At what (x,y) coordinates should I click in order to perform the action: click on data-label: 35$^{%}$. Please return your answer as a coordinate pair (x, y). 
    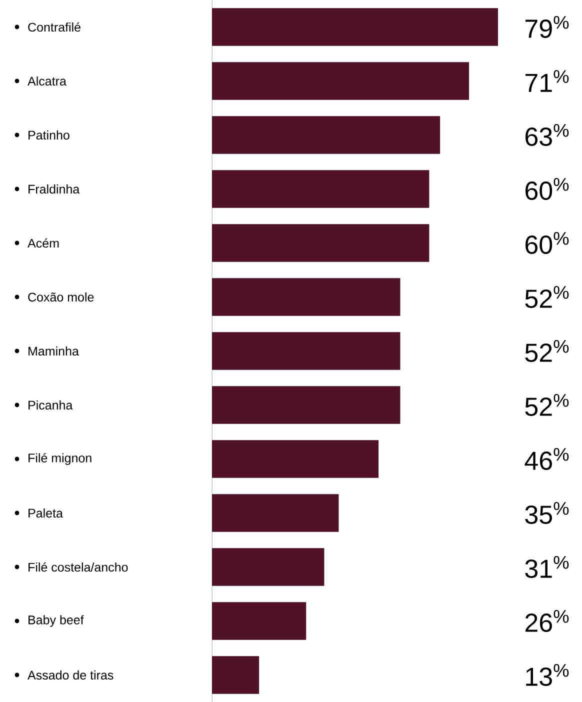
    Looking at the image, I should click on (547, 513).